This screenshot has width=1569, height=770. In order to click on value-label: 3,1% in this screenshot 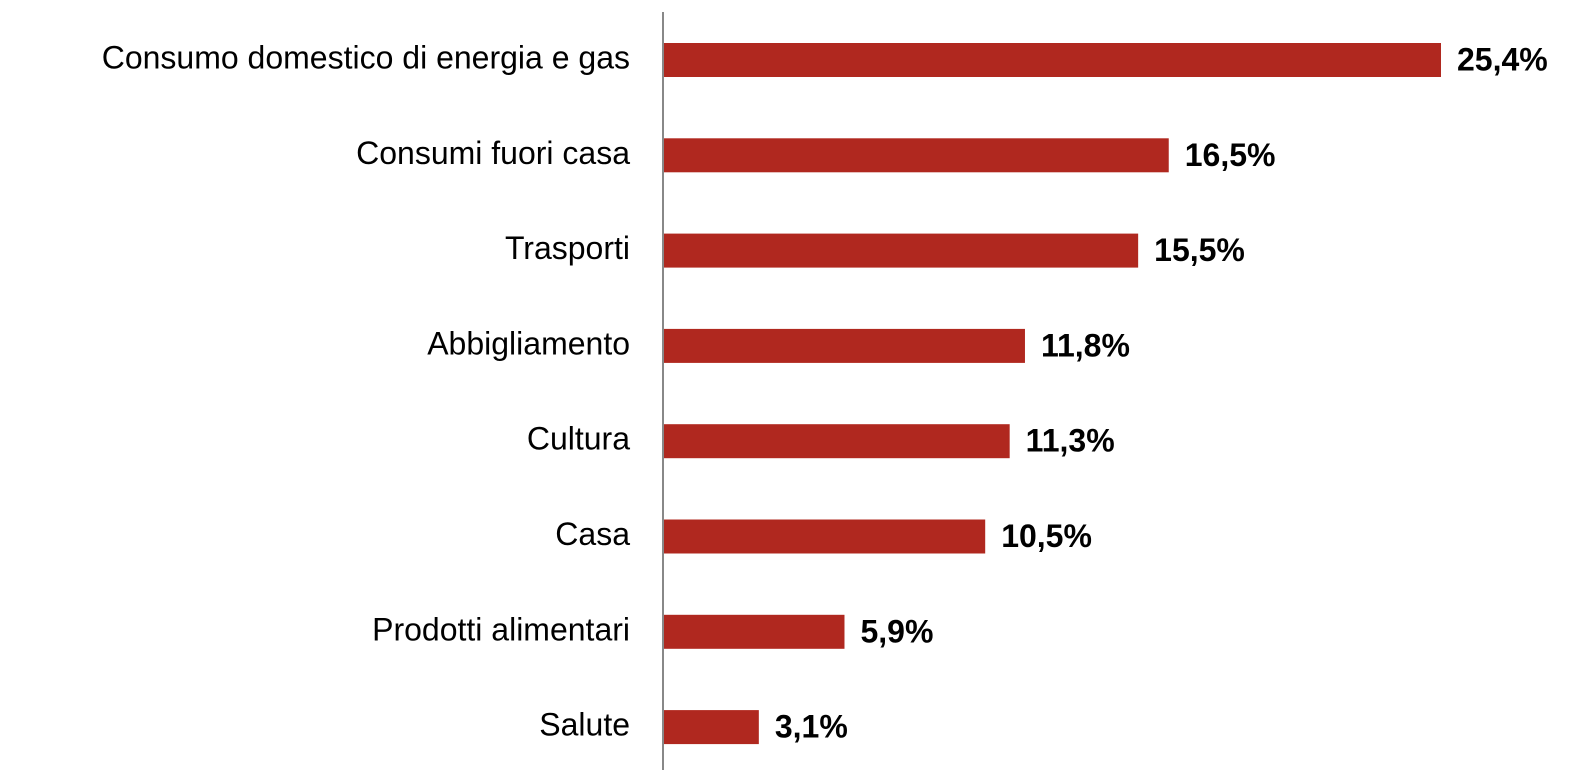, I will do `click(811, 727)`.